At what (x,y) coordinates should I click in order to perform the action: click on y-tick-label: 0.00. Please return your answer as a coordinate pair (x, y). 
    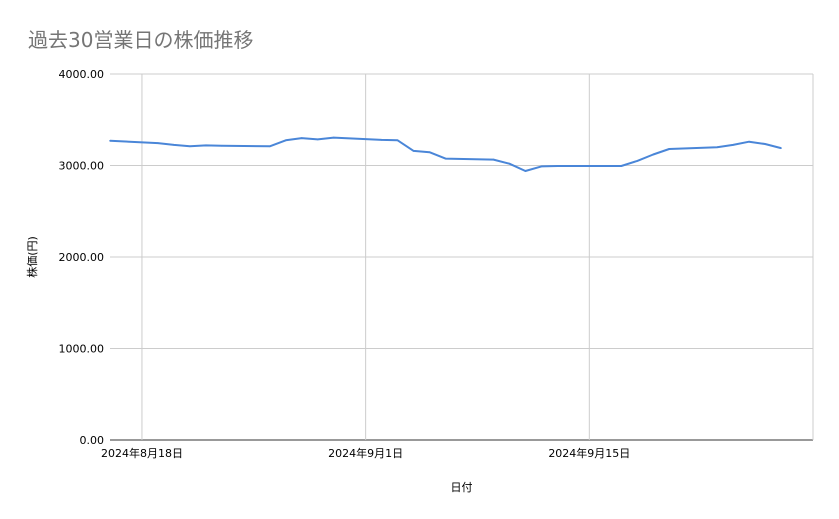
    Looking at the image, I should click on (92, 440).